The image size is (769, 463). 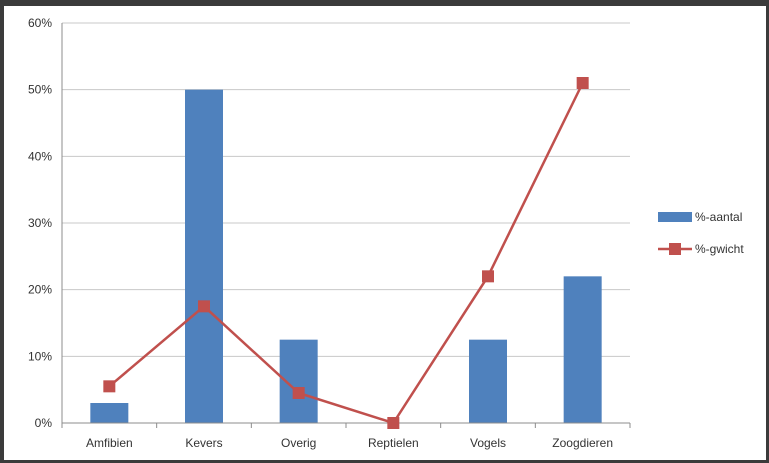 I want to click on y-tick-label: 10%, so click(x=40, y=356).